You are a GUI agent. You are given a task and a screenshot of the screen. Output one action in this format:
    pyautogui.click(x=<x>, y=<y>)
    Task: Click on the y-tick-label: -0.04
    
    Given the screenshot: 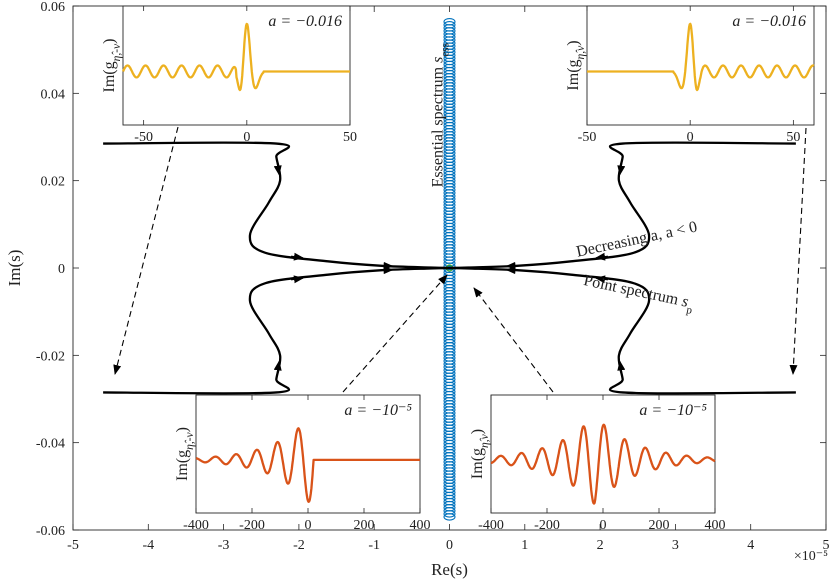 What is the action you would take?
    pyautogui.click(x=50, y=444)
    